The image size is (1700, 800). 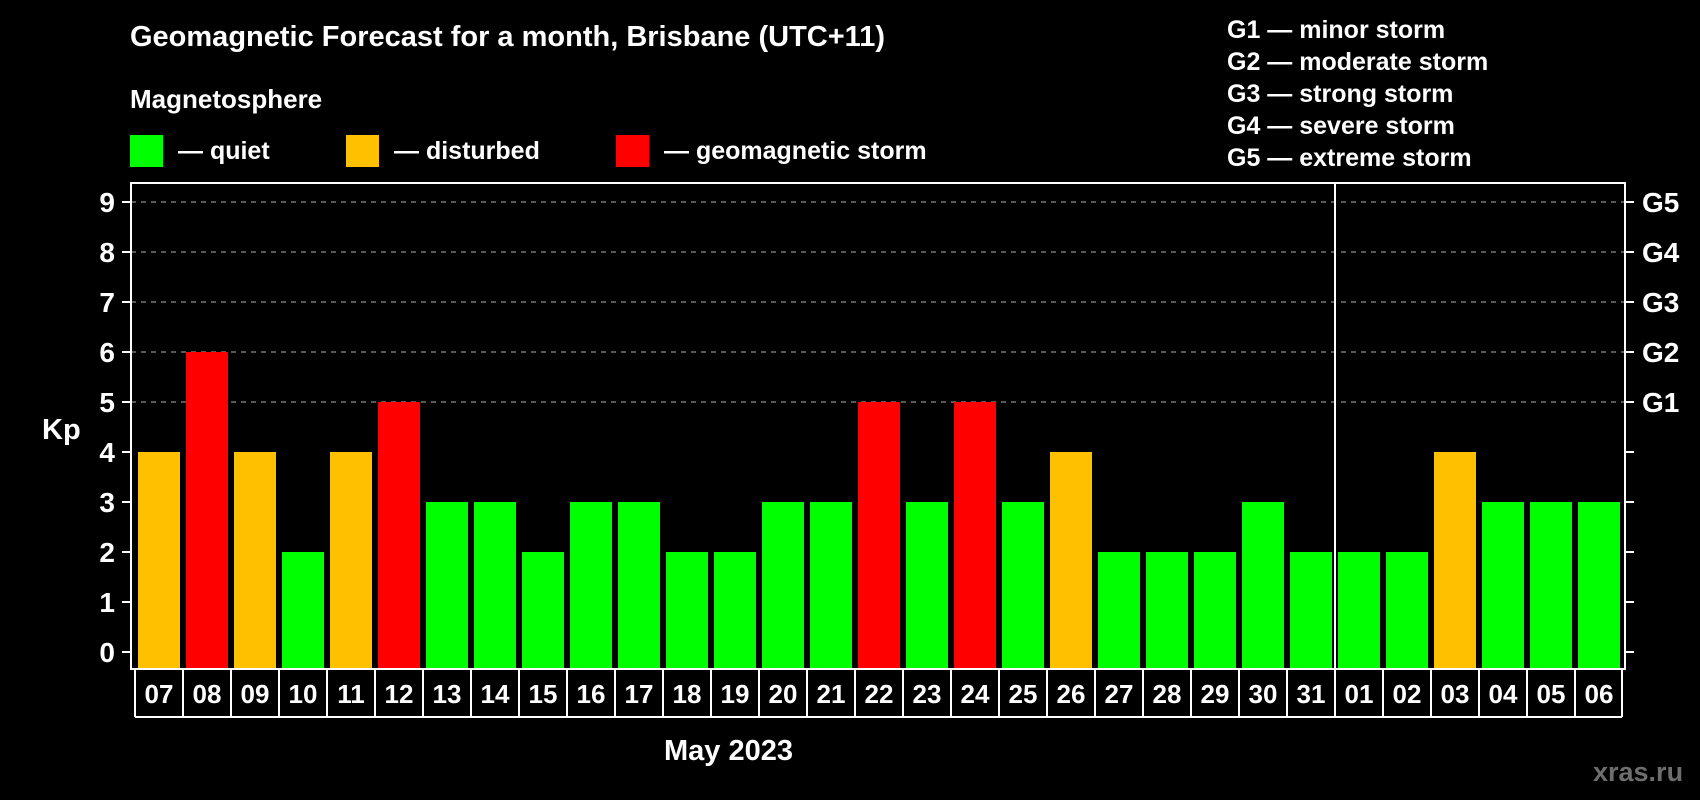 I want to click on storm-level-label: G4, so click(x=1661, y=252).